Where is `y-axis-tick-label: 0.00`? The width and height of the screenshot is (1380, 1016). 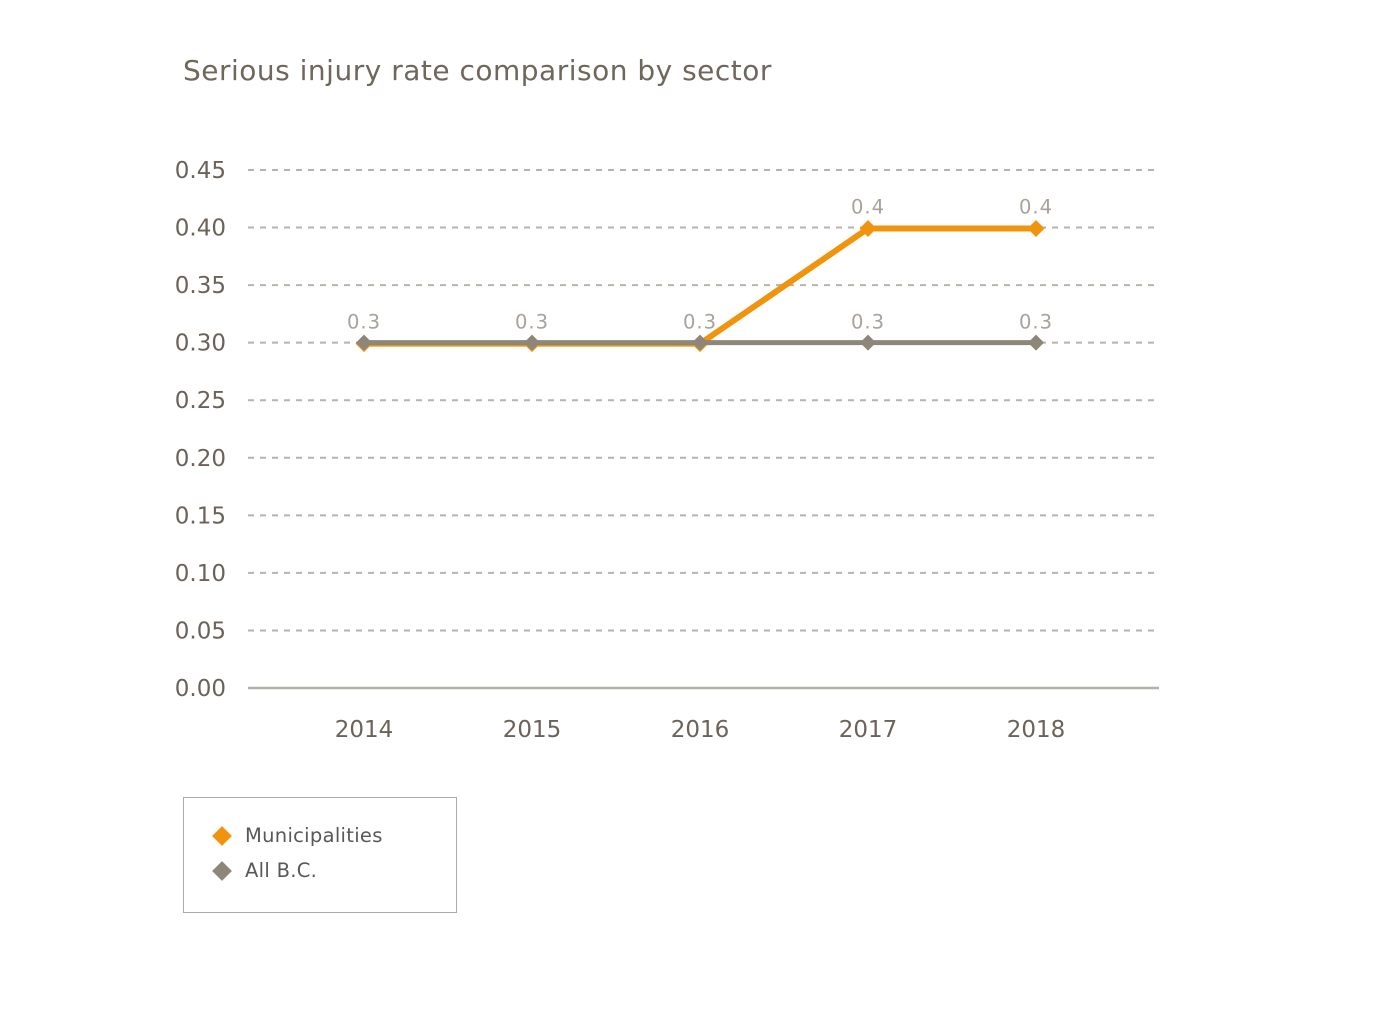
y-axis-tick-label: 0.00 is located at coordinates (200, 689).